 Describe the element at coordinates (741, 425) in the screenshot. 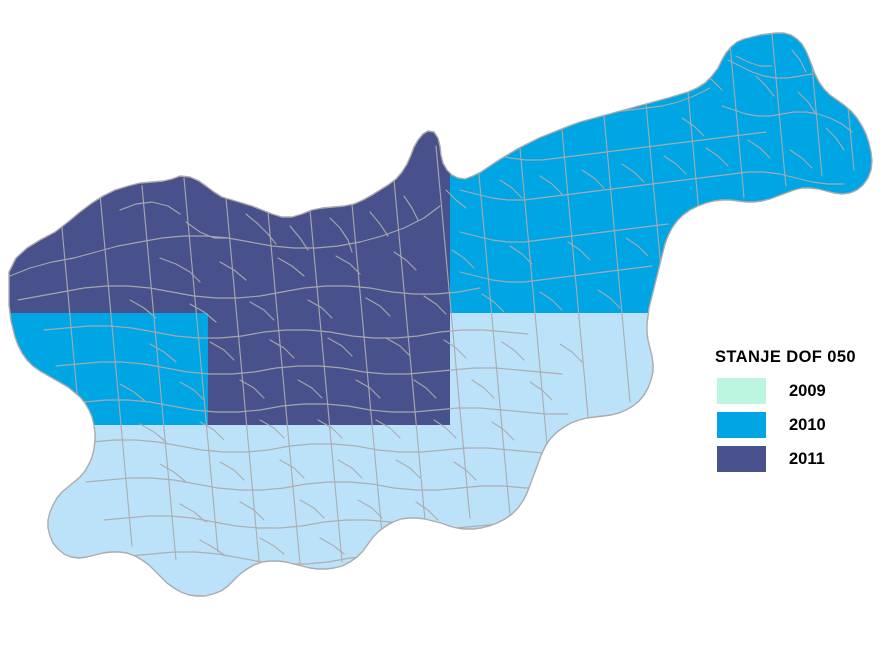

I see `legend-swatch-2010` at that location.